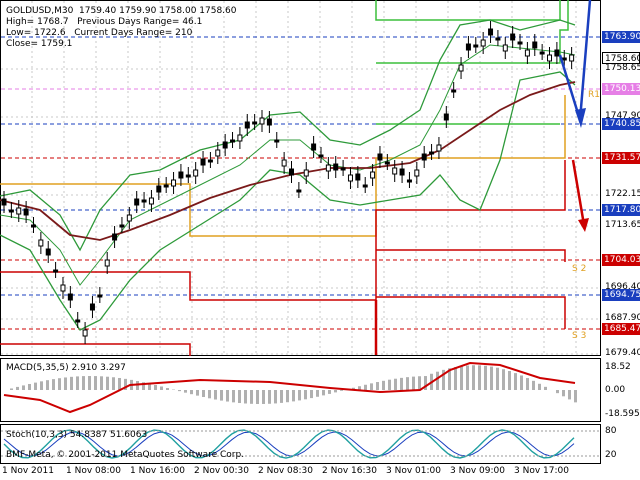 This screenshot has height=480, width=640. Describe the element at coordinates (621, 329) in the screenshot. I see `price-box-1685-47: 1685.47` at that location.